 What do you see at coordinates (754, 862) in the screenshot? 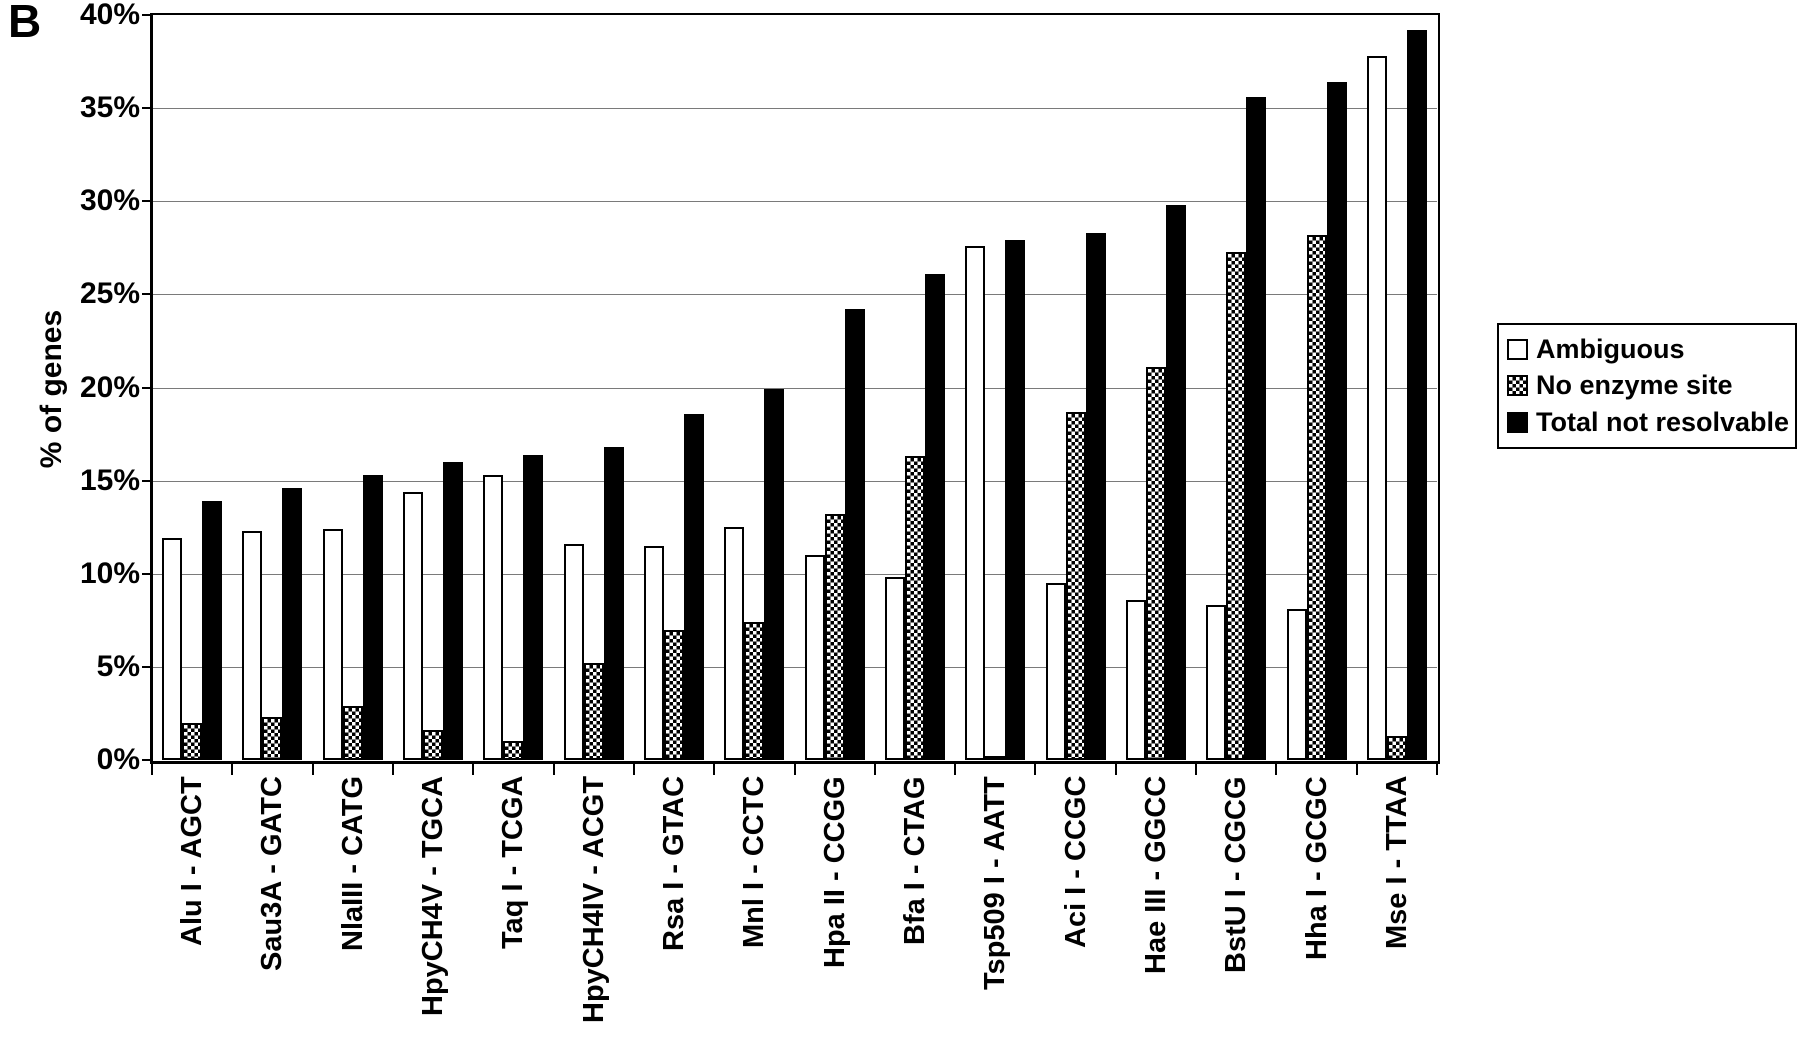
I see `x-axis-category-label: Mnl I - CCTC` at bounding box center [754, 862].